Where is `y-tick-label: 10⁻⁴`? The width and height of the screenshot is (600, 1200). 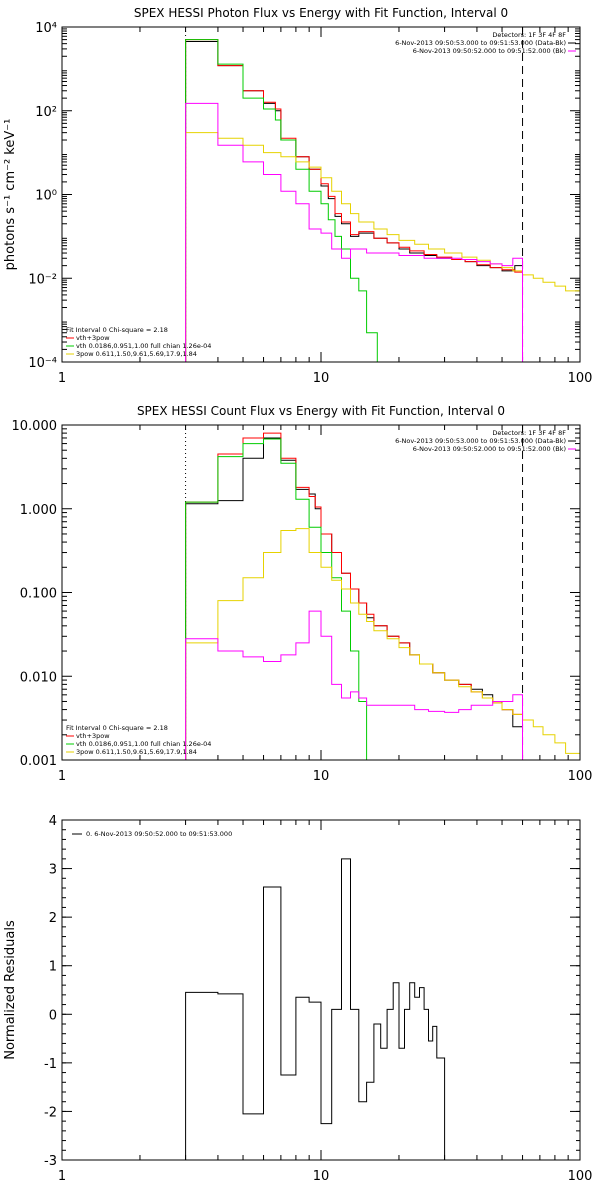 y-tick-label: 10⁻⁴ is located at coordinates (42, 363).